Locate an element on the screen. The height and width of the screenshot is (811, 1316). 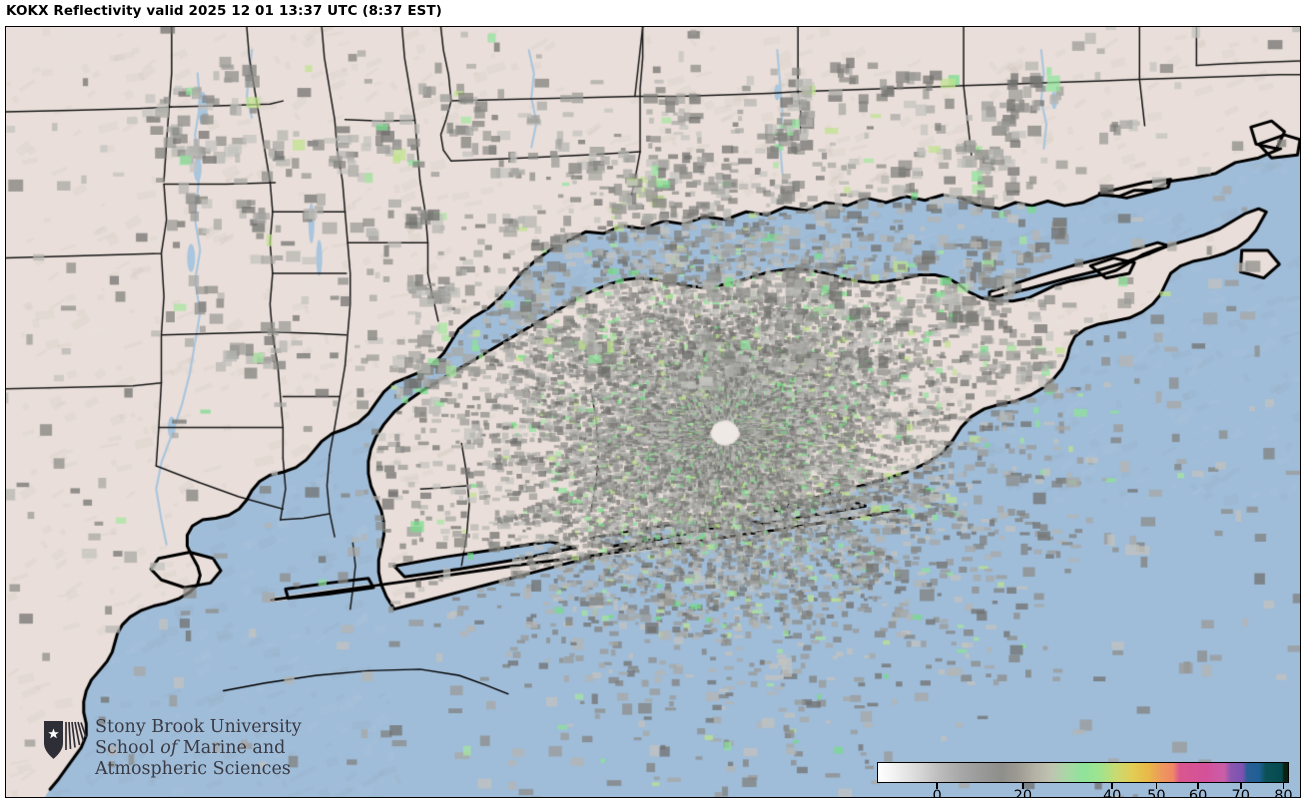
colorbar-tick-label: 70 is located at coordinates (1240, 793).